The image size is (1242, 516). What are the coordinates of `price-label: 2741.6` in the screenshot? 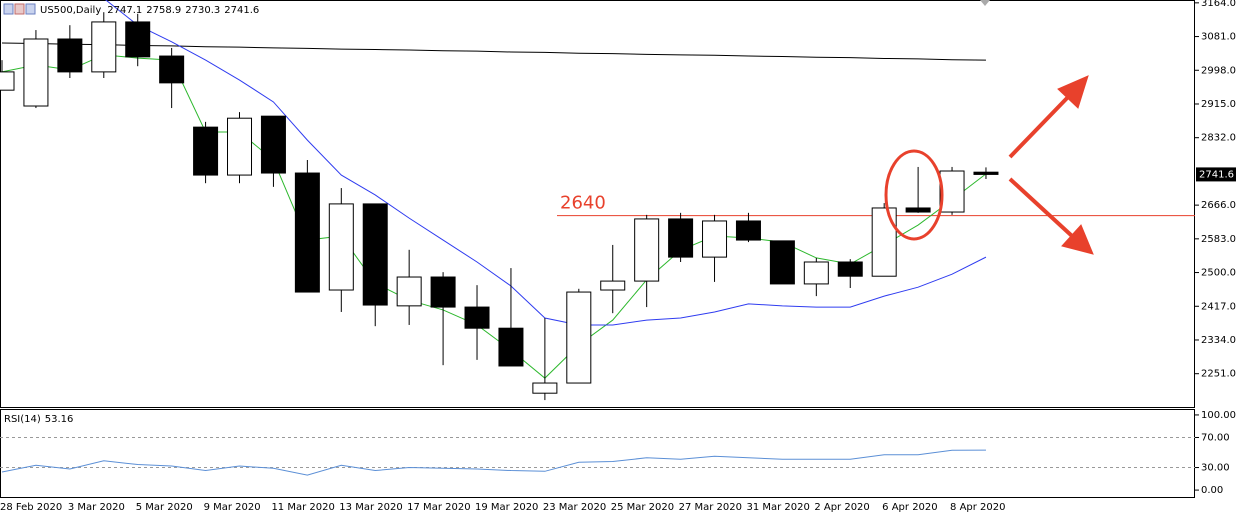 It's located at (1216, 174).